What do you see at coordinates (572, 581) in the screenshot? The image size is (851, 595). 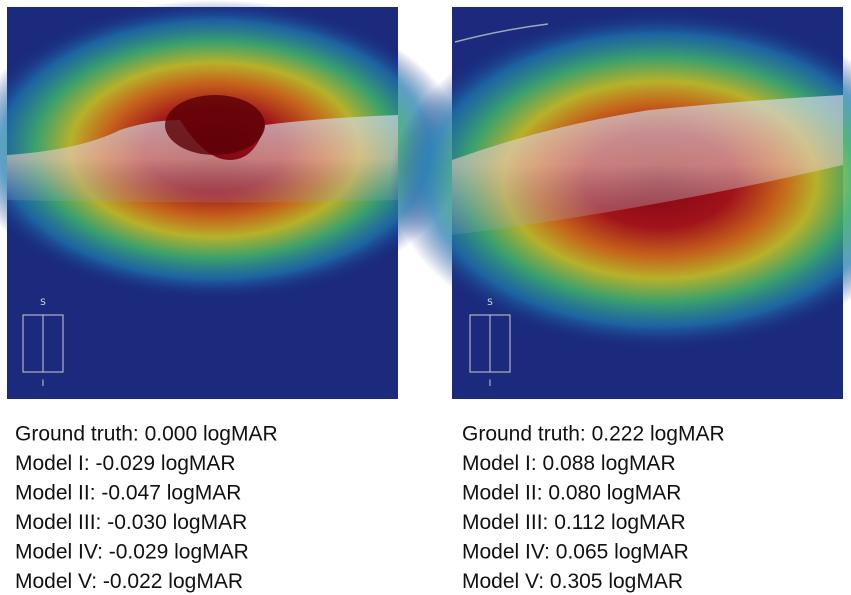 I see `model-result-text: Model V: 0.305 logMAR` at bounding box center [572, 581].